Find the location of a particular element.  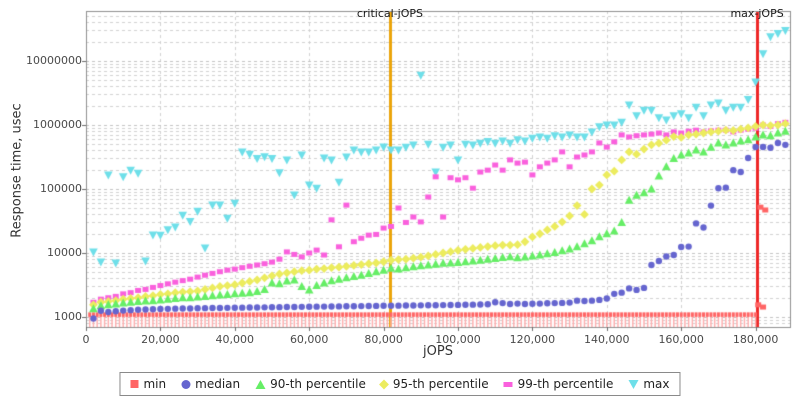

legend-item-min: min is located at coordinates (148, 384).